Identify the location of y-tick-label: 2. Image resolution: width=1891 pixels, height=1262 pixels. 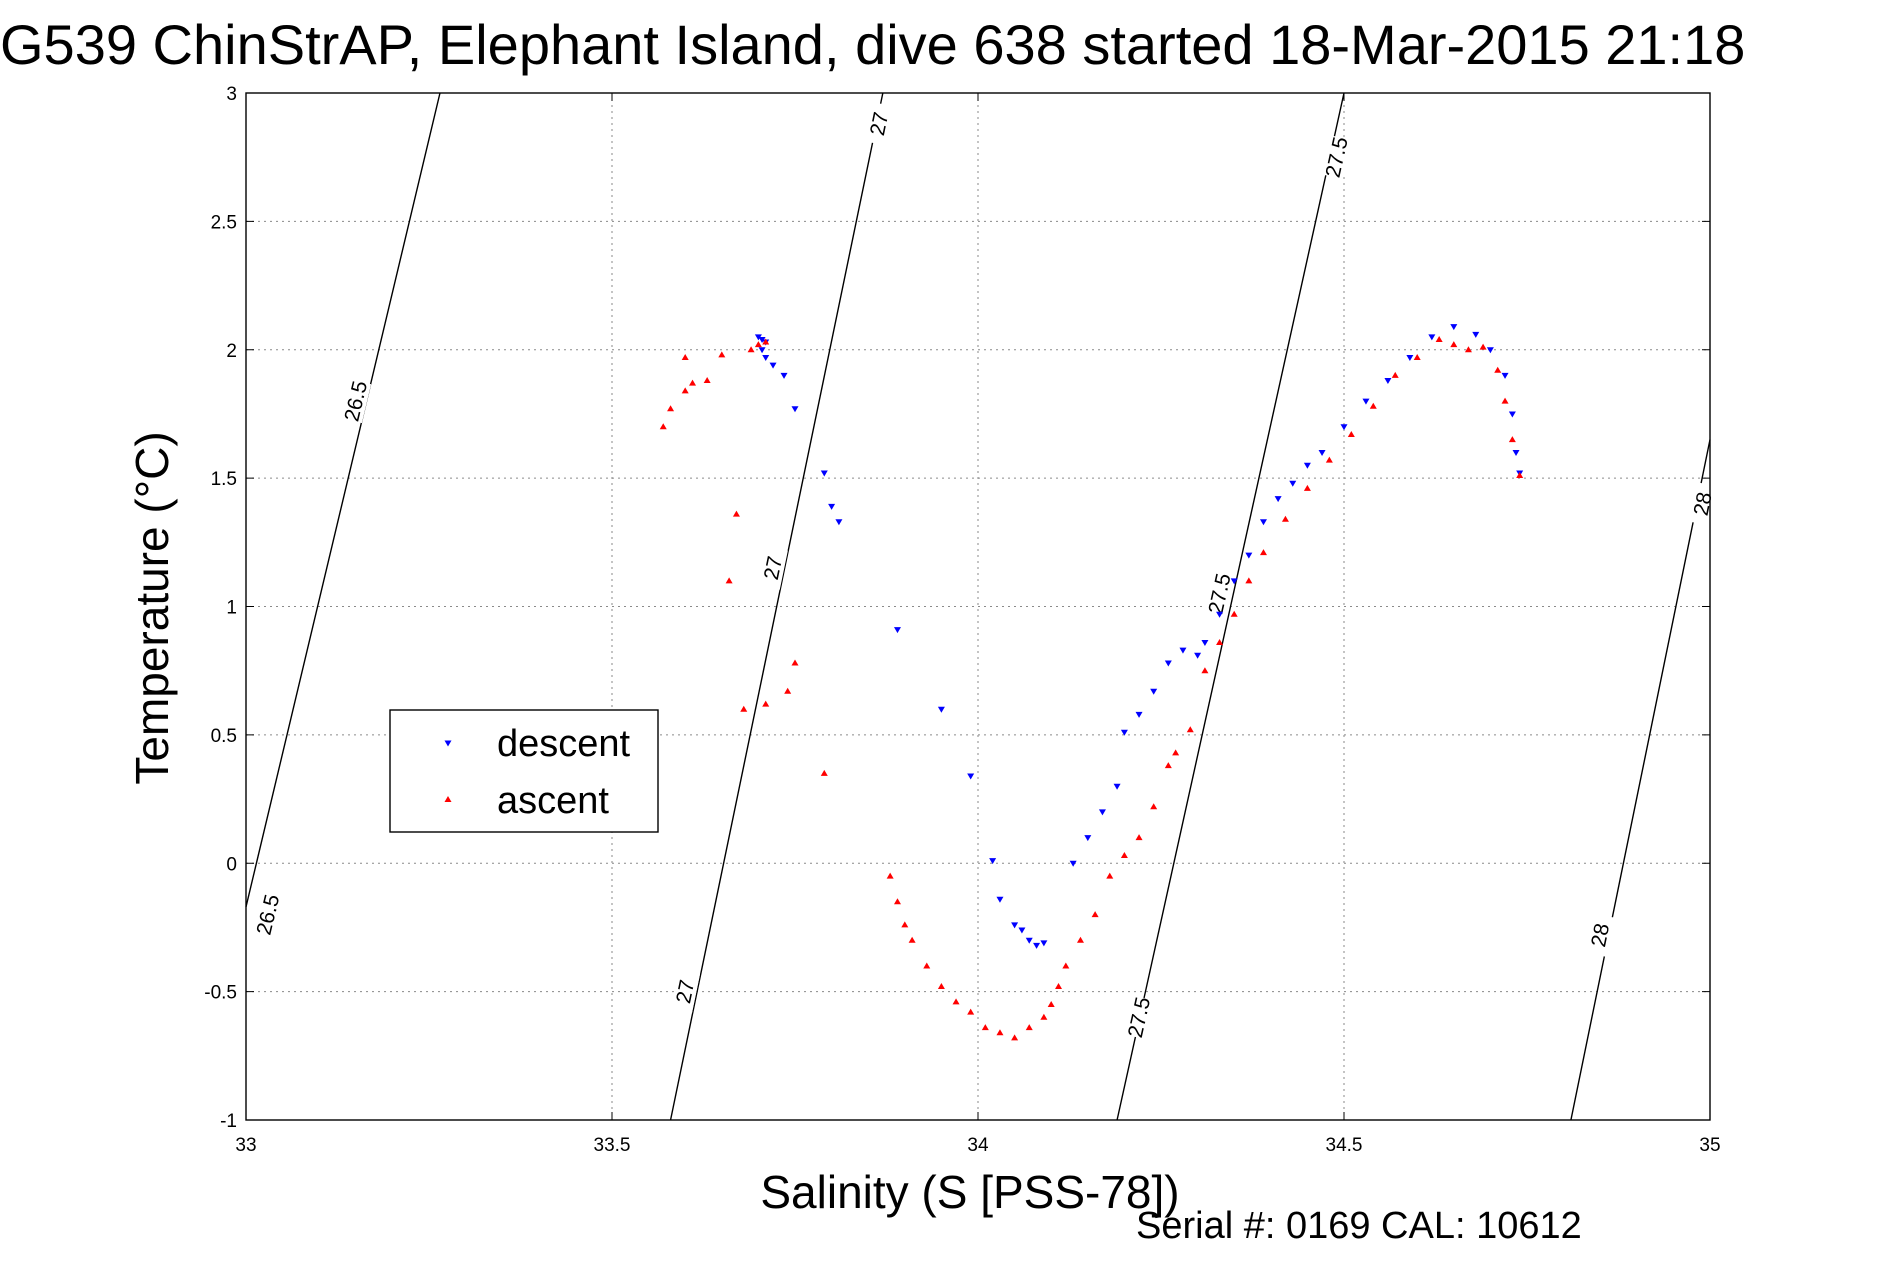
(231, 351).